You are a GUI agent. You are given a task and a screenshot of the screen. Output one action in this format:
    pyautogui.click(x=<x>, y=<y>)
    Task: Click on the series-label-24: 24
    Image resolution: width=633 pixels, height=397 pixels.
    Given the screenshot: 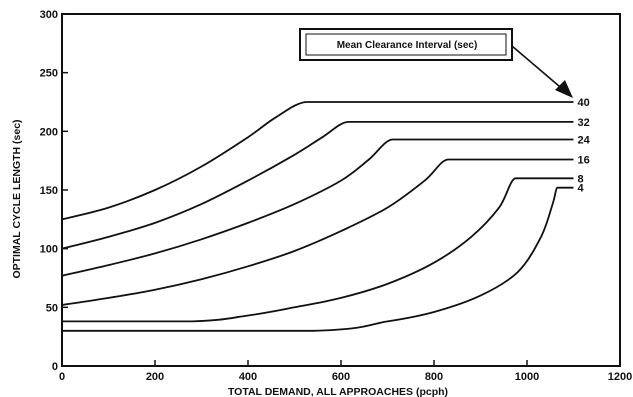 What is the action you would take?
    pyautogui.click(x=584, y=141)
    